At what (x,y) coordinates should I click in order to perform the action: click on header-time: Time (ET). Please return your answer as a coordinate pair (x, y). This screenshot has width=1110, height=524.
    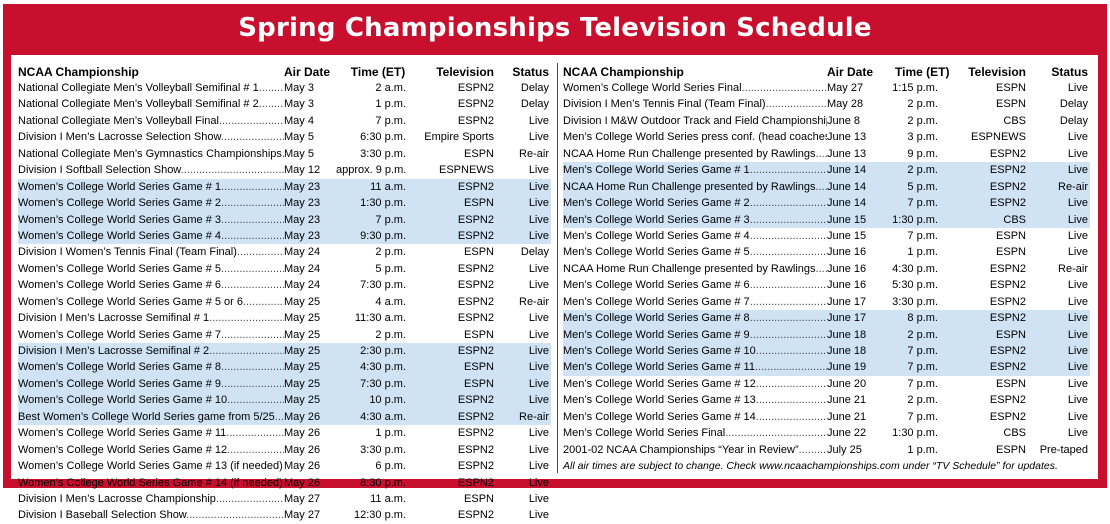
    Looking at the image, I should click on (378, 72).